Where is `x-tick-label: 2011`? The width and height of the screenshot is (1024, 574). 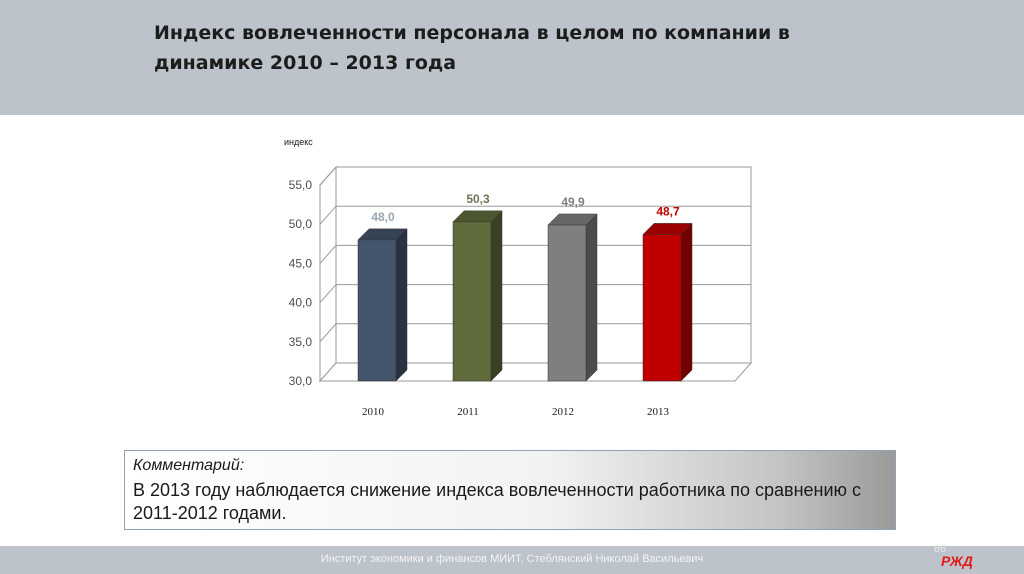 x-tick-label: 2011 is located at coordinates (468, 412).